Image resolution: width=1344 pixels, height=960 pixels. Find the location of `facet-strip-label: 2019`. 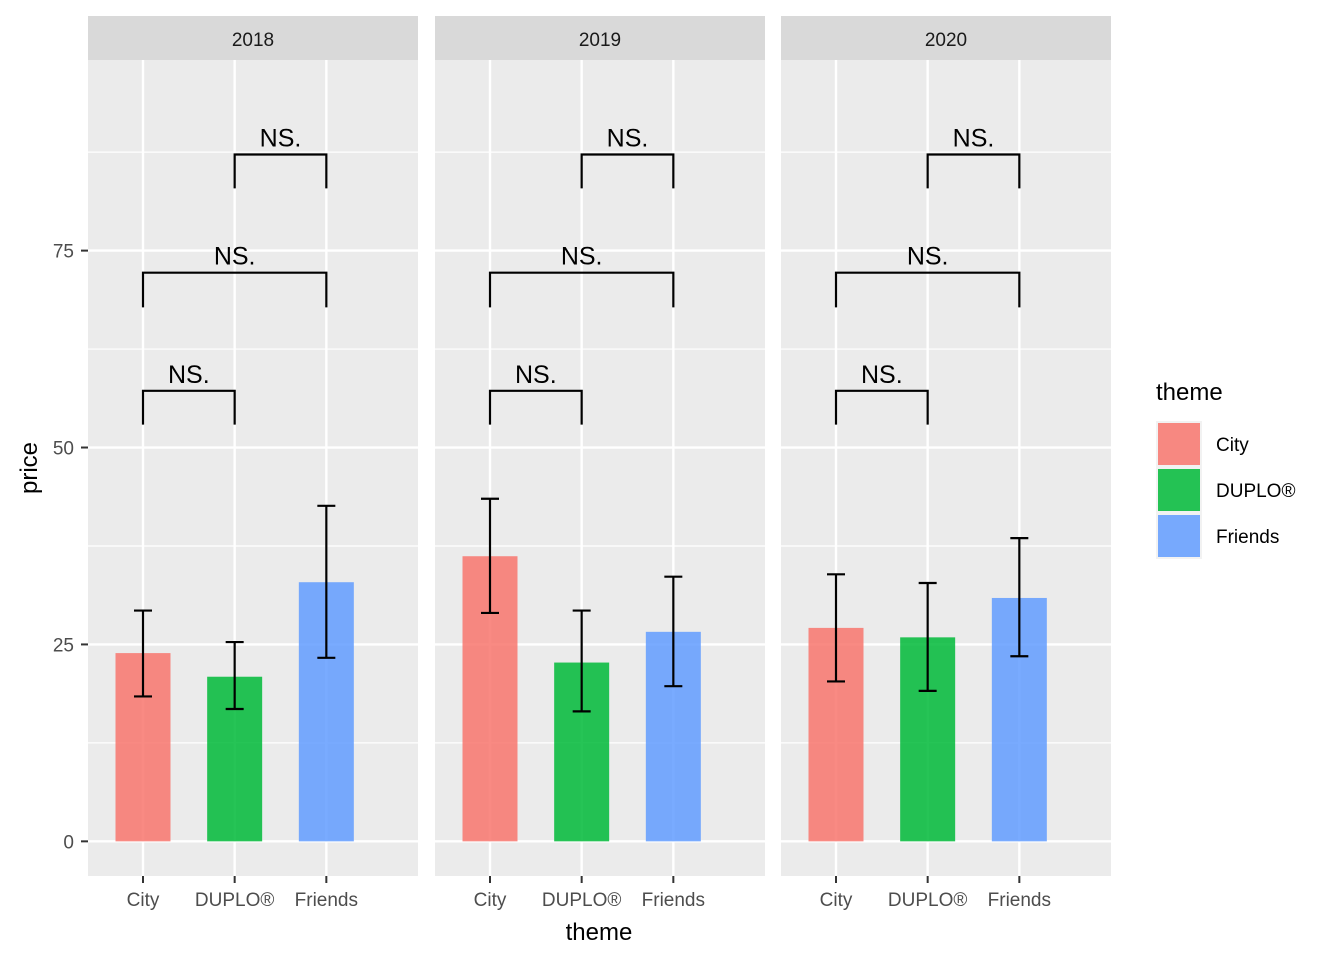

facet-strip-label: 2019 is located at coordinates (600, 40).